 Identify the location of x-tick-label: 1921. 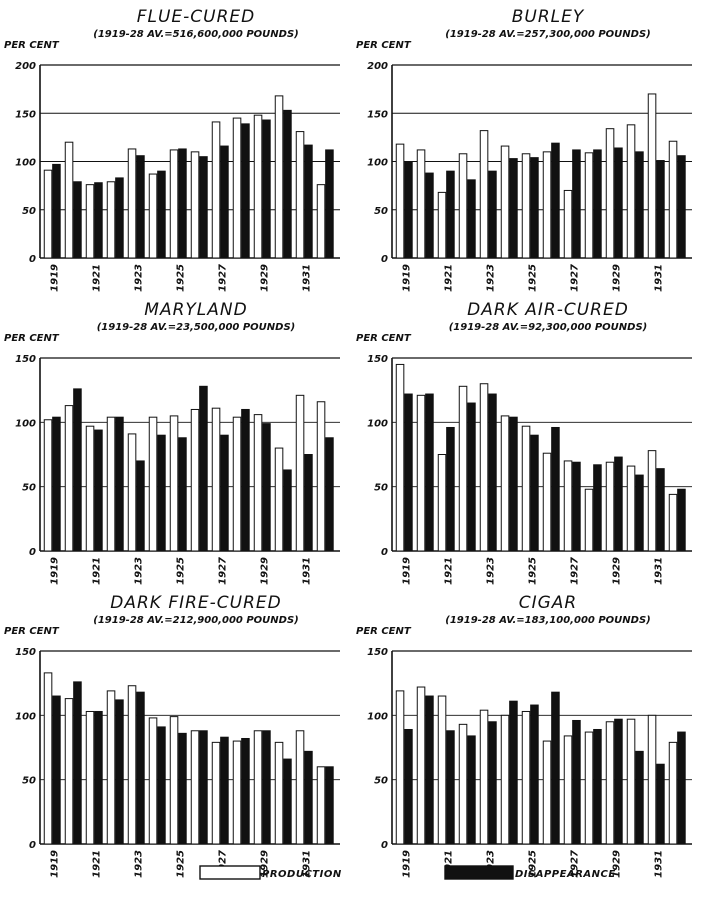
(97, 571).